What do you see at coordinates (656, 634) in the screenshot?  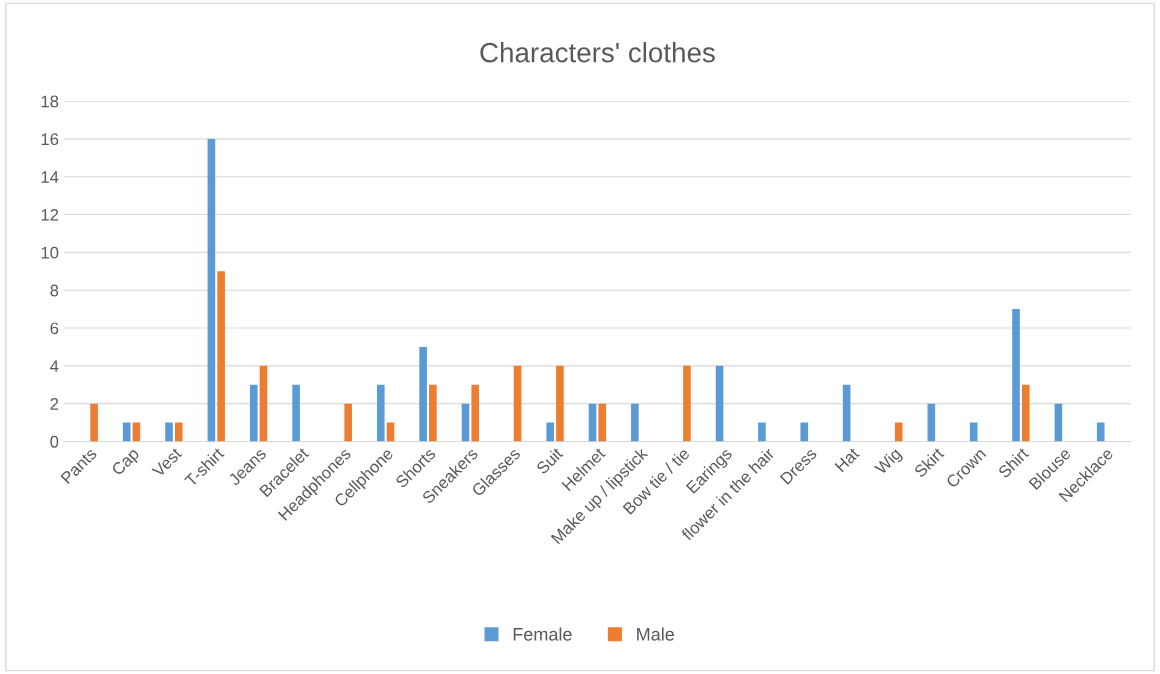 I see `legend-label: Male` at bounding box center [656, 634].